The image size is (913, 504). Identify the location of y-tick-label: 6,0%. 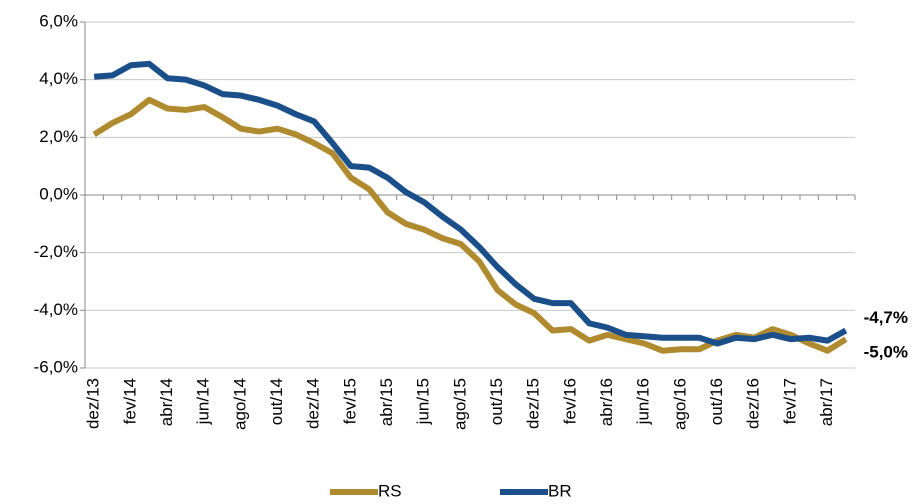
(58, 20).